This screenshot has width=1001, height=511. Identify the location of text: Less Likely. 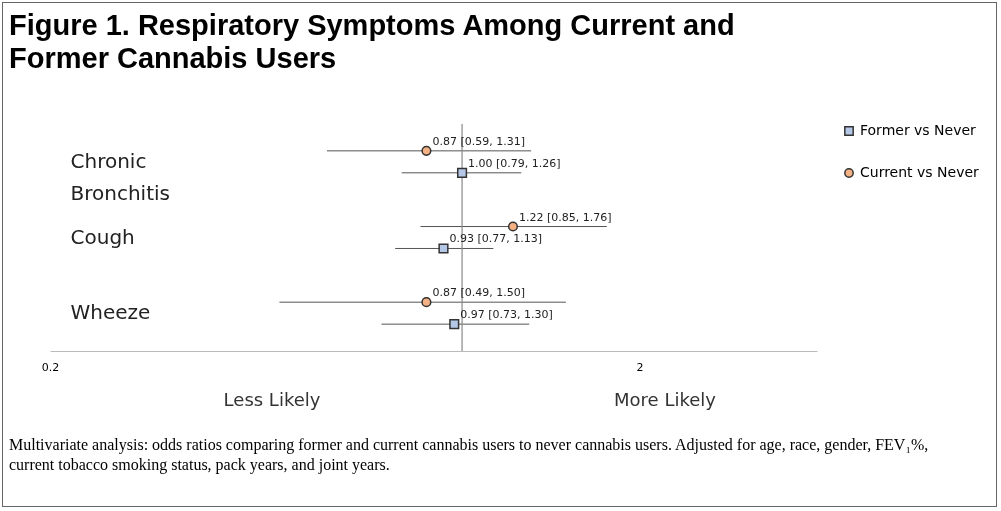
(272, 399).